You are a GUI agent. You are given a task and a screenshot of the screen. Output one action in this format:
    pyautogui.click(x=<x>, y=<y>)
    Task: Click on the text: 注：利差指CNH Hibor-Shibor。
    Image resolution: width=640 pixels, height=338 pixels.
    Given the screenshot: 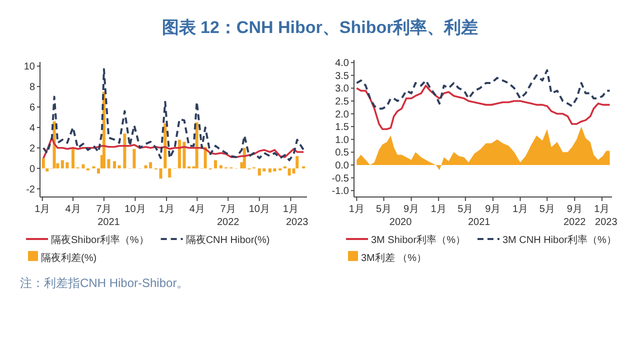 What is the action you would take?
    pyautogui.click(x=104, y=283)
    